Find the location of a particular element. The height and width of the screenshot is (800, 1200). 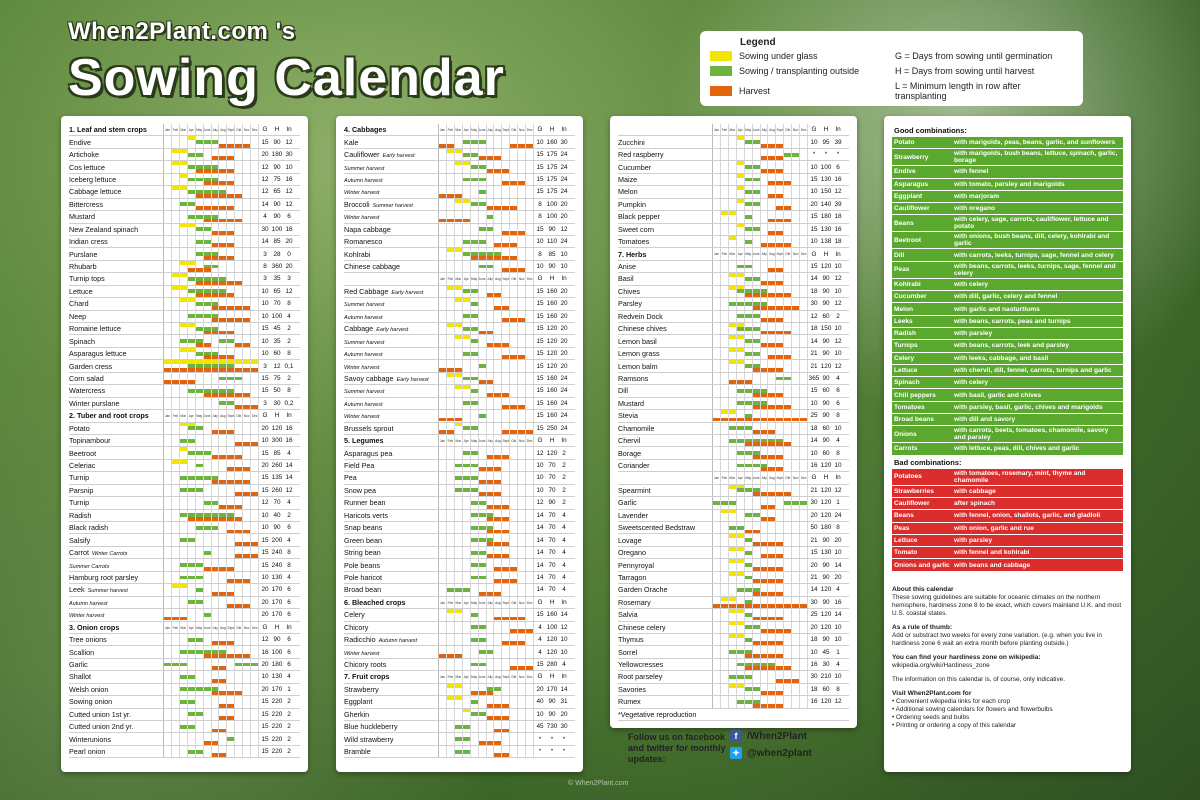

combination-detail: with cabbage is located at coordinates (975, 491).